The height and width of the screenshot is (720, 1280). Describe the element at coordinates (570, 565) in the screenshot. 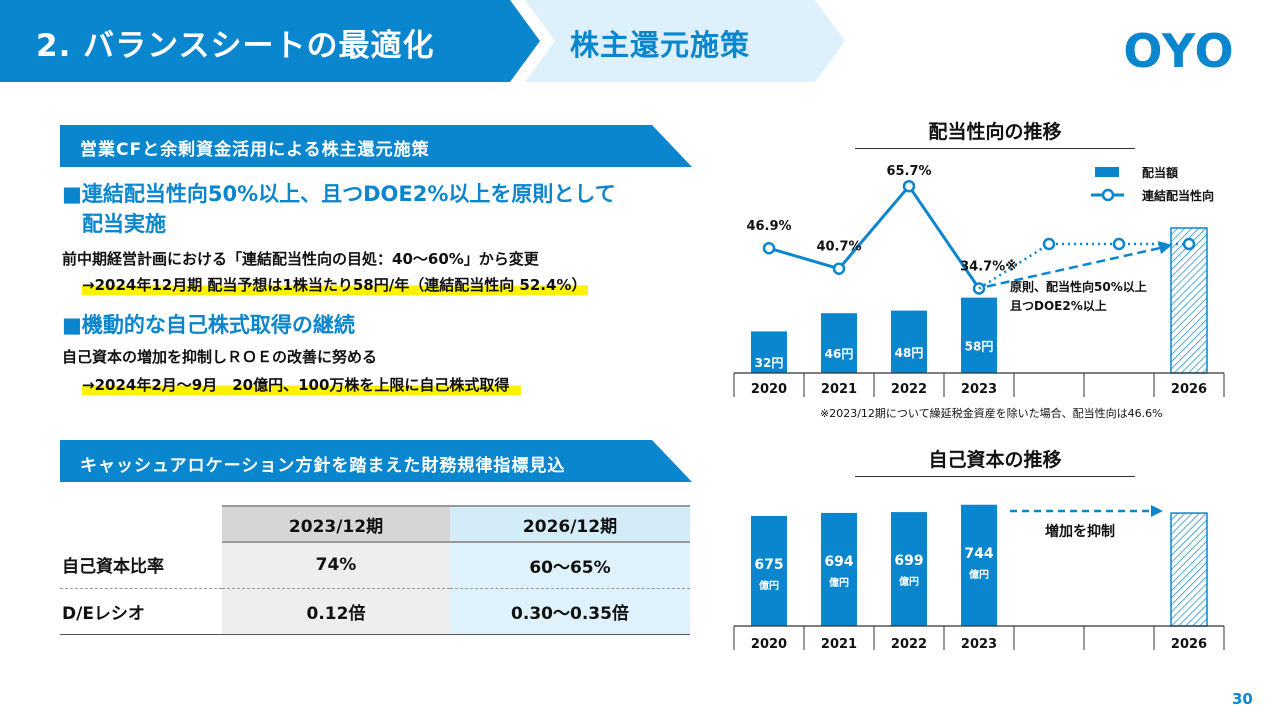

I see `cell-equity-ratio-2026: 60〜65%` at that location.